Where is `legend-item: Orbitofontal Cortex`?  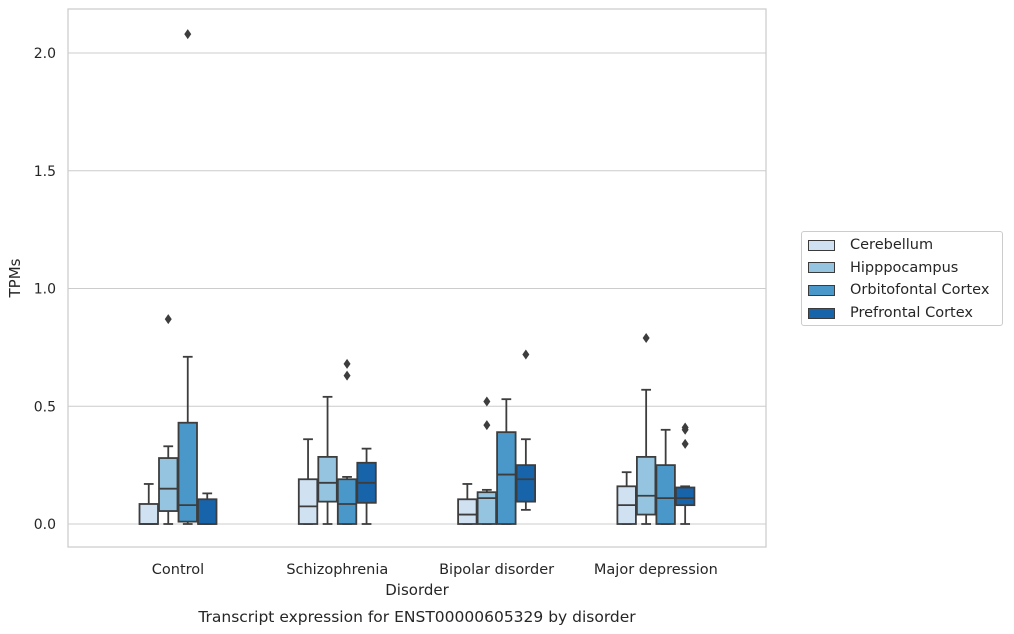
legend-item: Orbitofontal Cortex is located at coordinates (898, 290).